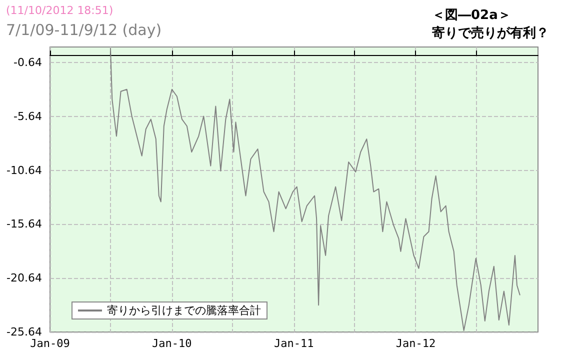  What do you see at coordinates (24, 332) in the screenshot?
I see `y-tick-label: -25.64` at bounding box center [24, 332].